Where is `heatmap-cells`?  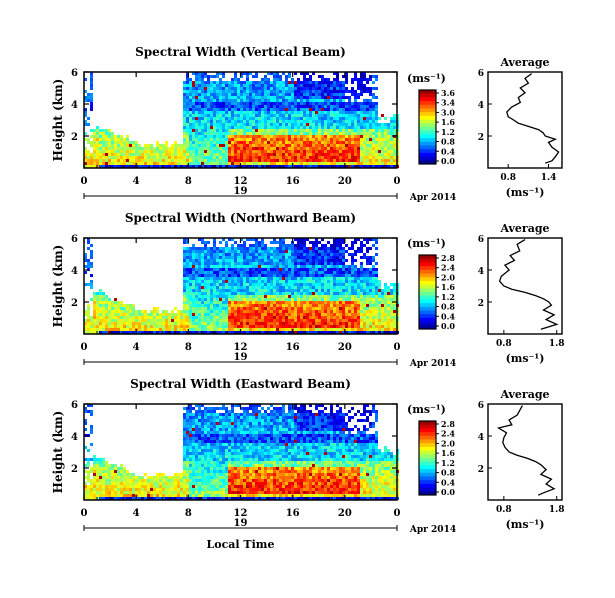
heatmap-cells is located at coordinates (241, 286).